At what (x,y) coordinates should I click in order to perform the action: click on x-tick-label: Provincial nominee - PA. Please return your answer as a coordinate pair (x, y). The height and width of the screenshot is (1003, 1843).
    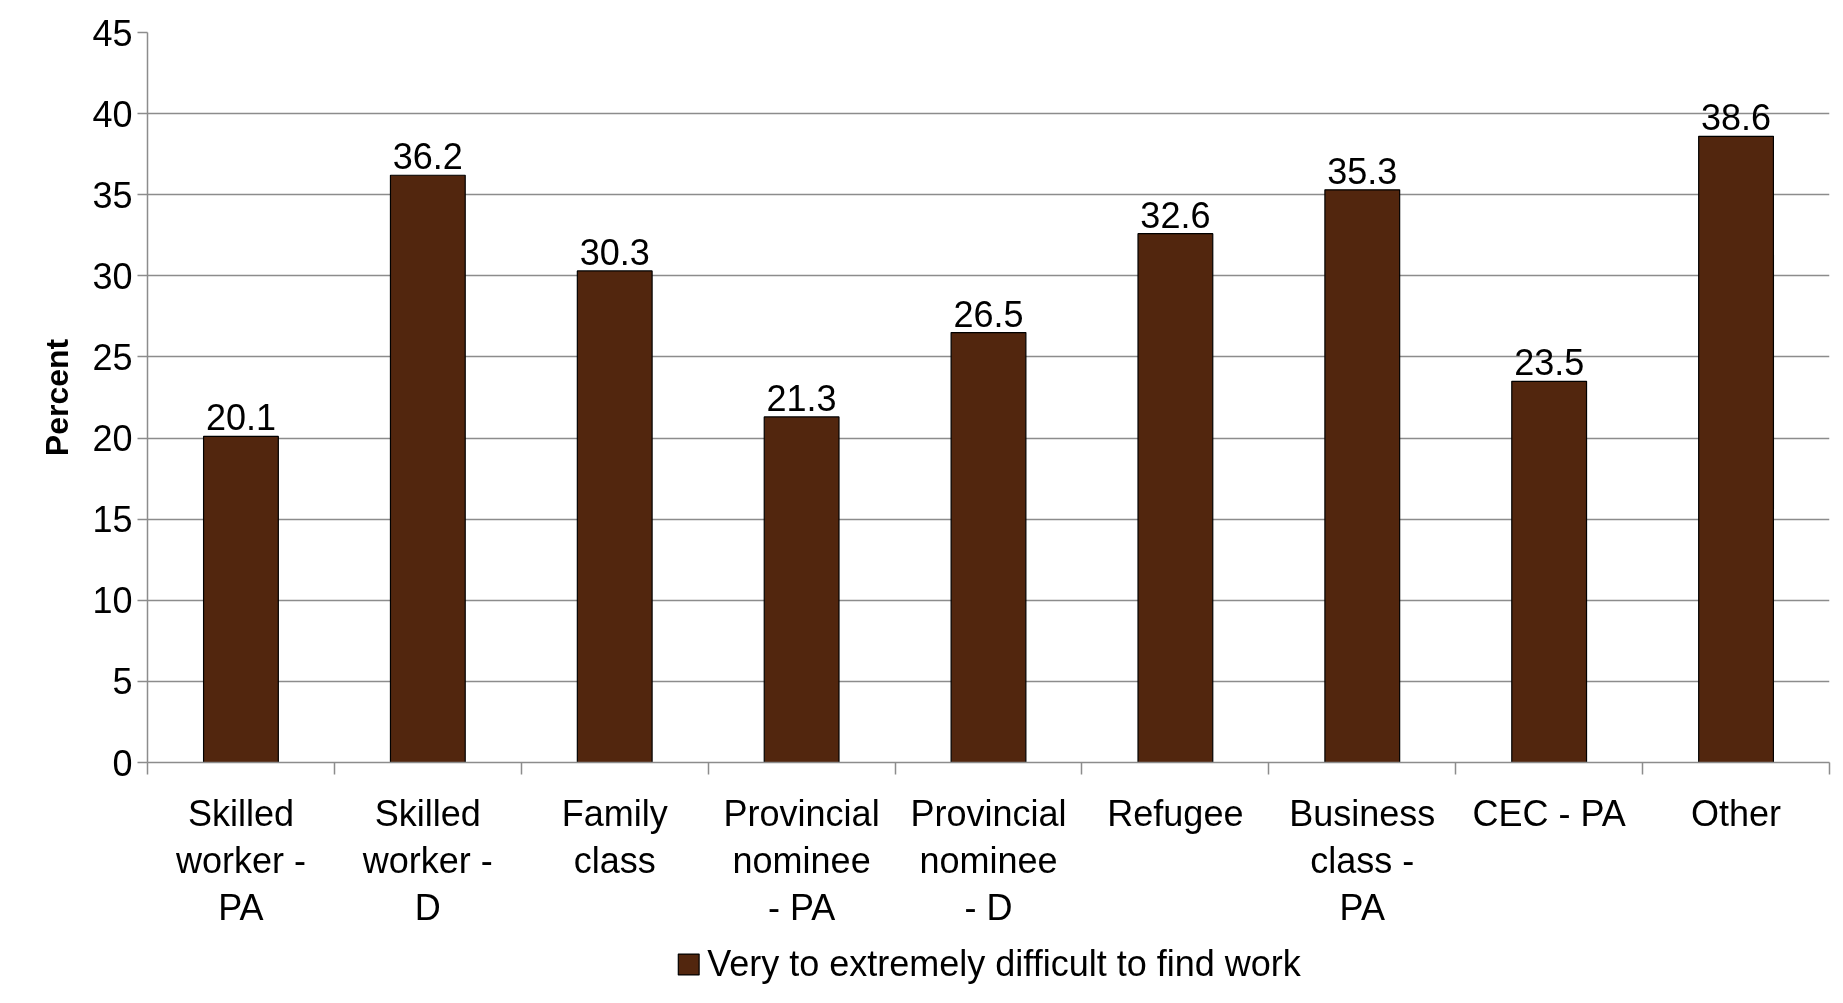
    Looking at the image, I should click on (801, 860).